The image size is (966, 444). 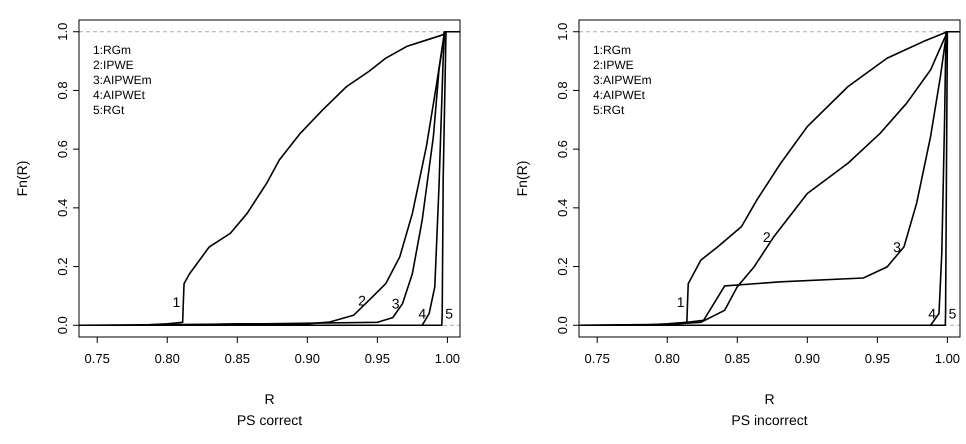 What do you see at coordinates (769, 420) in the screenshot?
I see `text: PS incorrect` at bounding box center [769, 420].